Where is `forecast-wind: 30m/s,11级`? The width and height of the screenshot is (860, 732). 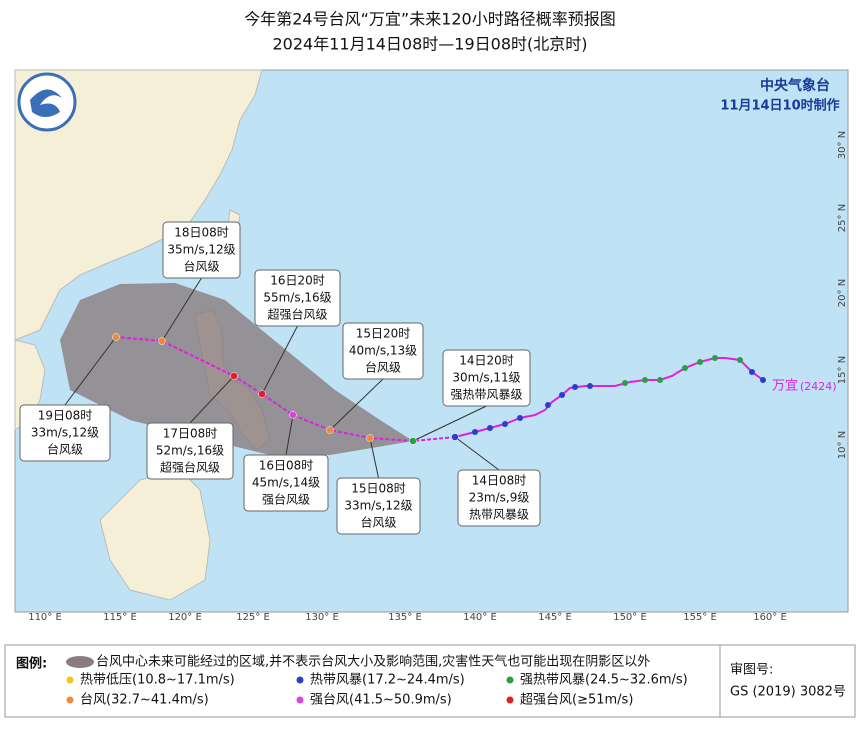 forecast-wind: 30m/s,11级 is located at coordinates (486, 378).